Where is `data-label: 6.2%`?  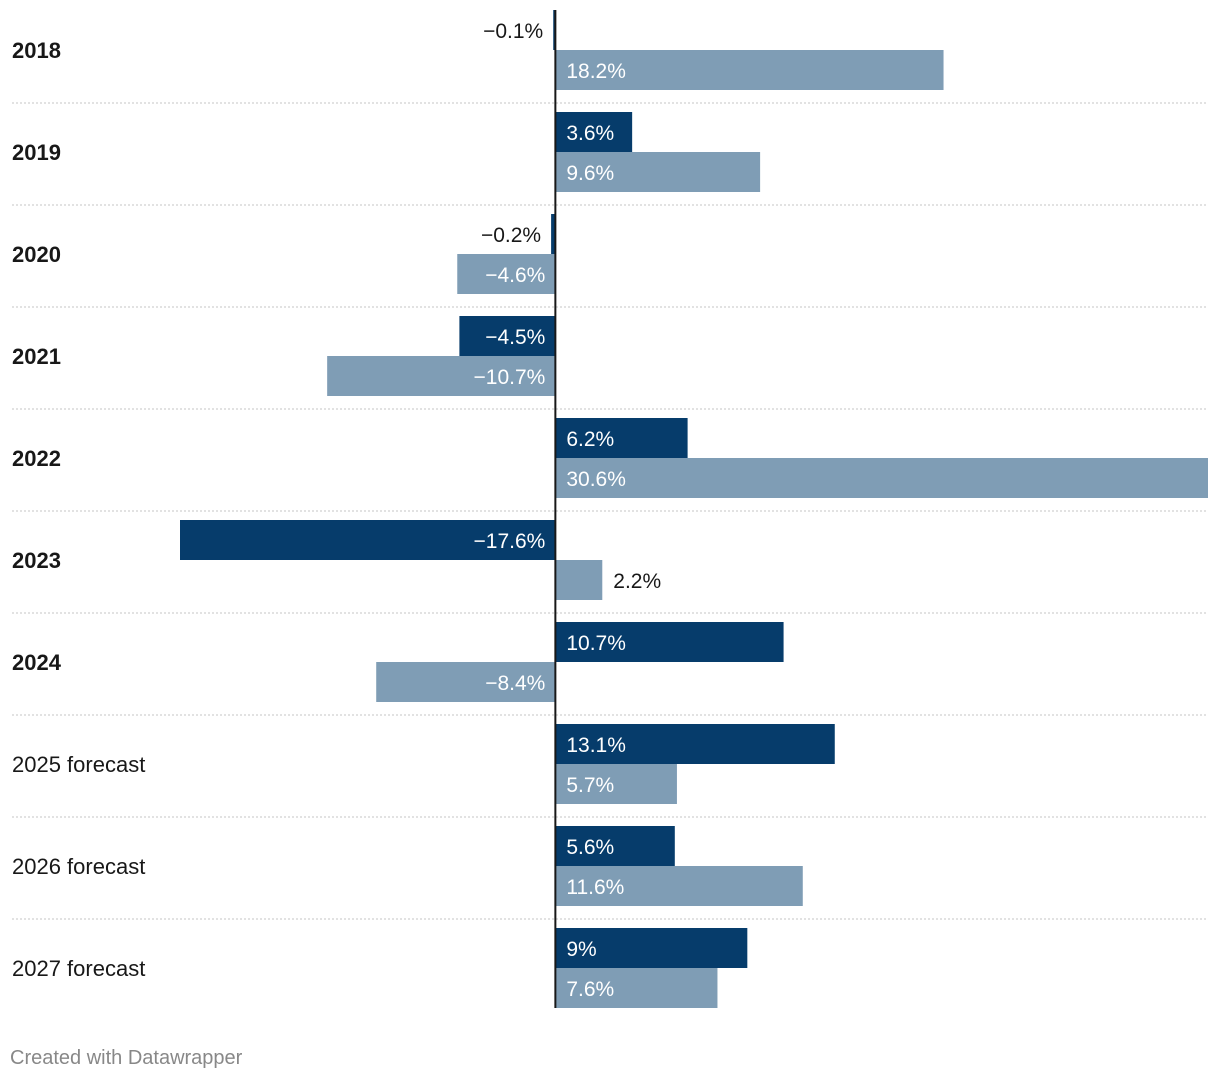
data-label: 6.2% is located at coordinates (590, 439).